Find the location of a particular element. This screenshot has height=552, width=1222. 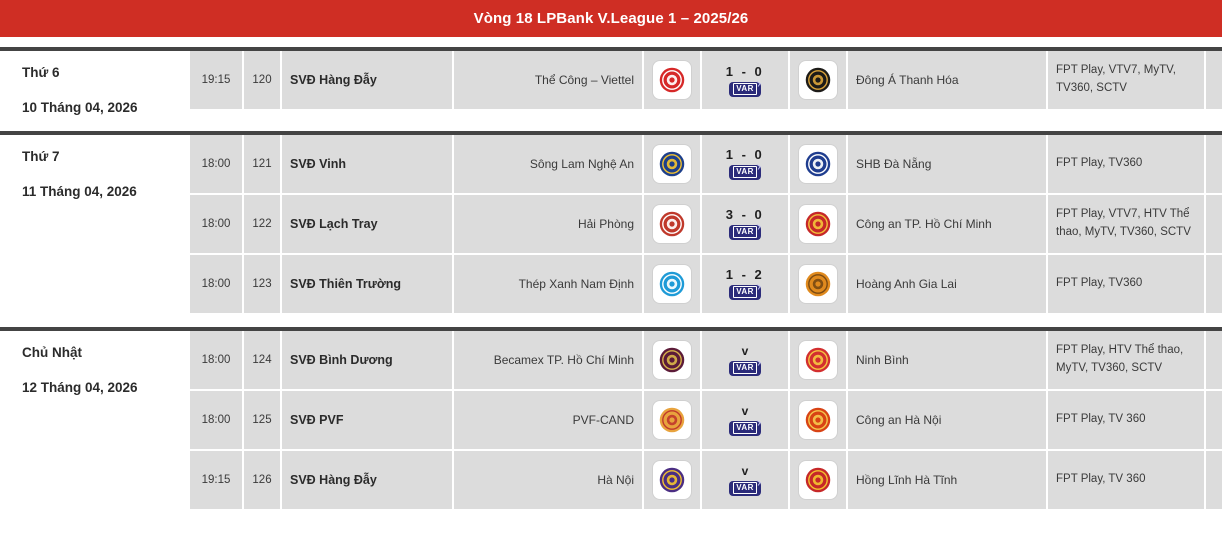

becamex-crest-icon is located at coordinates (672, 359).